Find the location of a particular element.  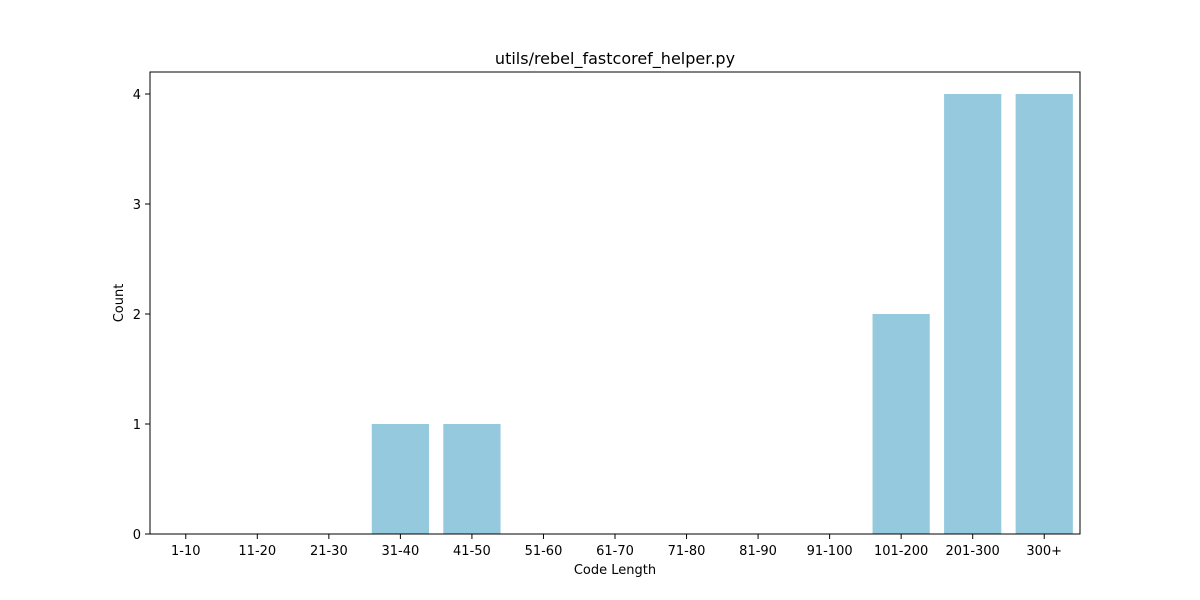

x-tick-label: 1-10 is located at coordinates (186, 551).